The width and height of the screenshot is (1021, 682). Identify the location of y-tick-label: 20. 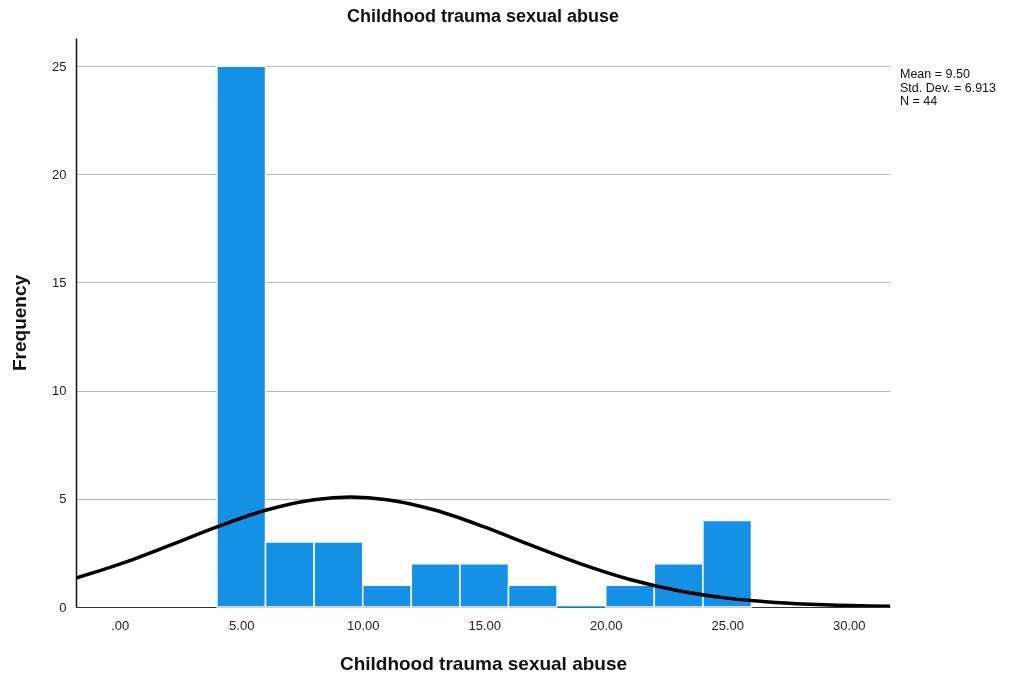
(59, 174).